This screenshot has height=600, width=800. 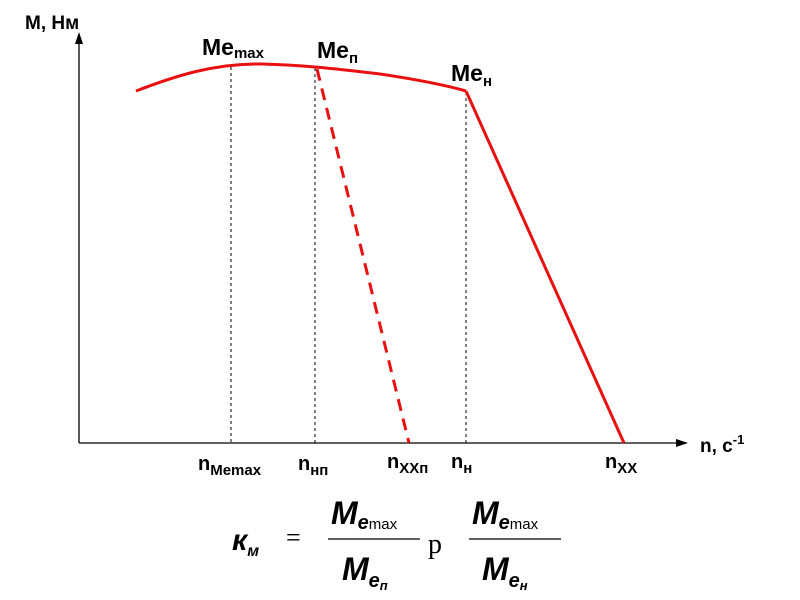 What do you see at coordinates (301, 77) in the screenshot?
I see `torque-curve` at bounding box center [301, 77].